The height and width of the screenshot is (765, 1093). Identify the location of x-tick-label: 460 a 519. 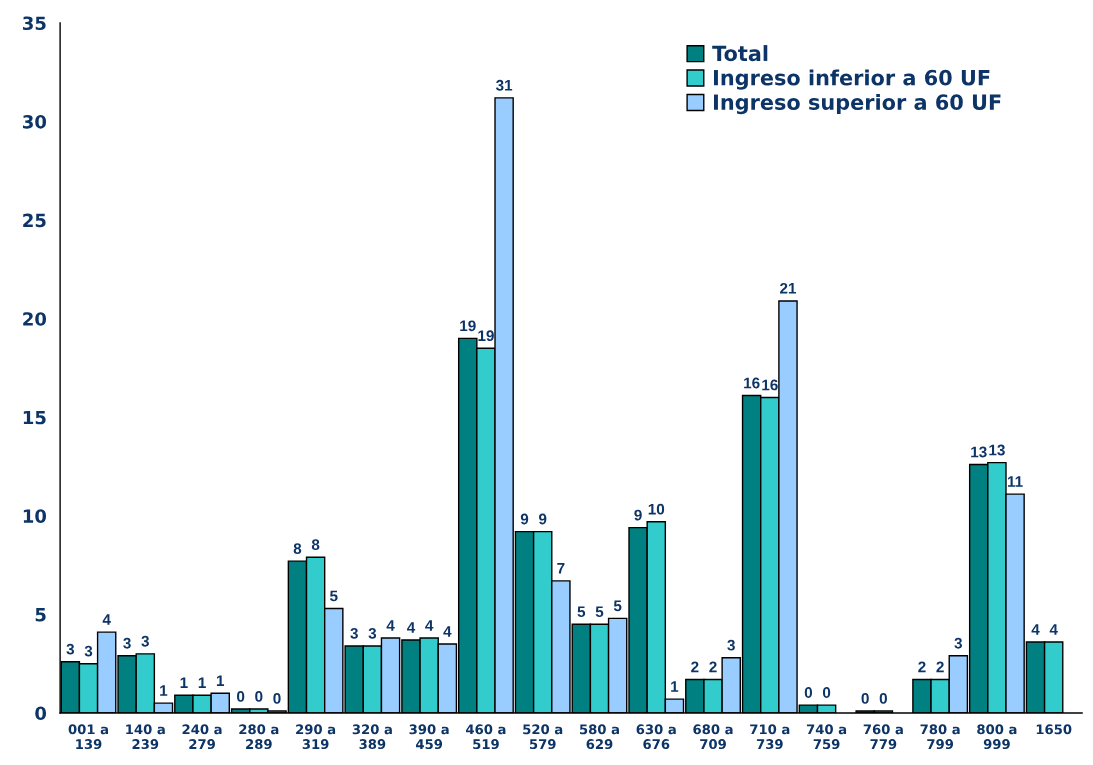
(486, 737).